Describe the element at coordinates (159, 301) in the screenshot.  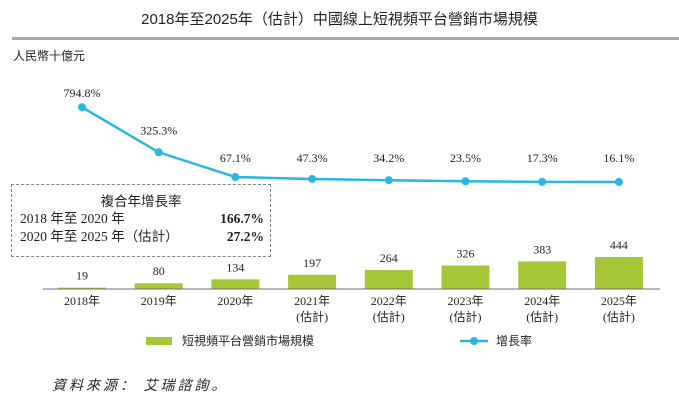
I see `x-tick-label: 2019年` at that location.